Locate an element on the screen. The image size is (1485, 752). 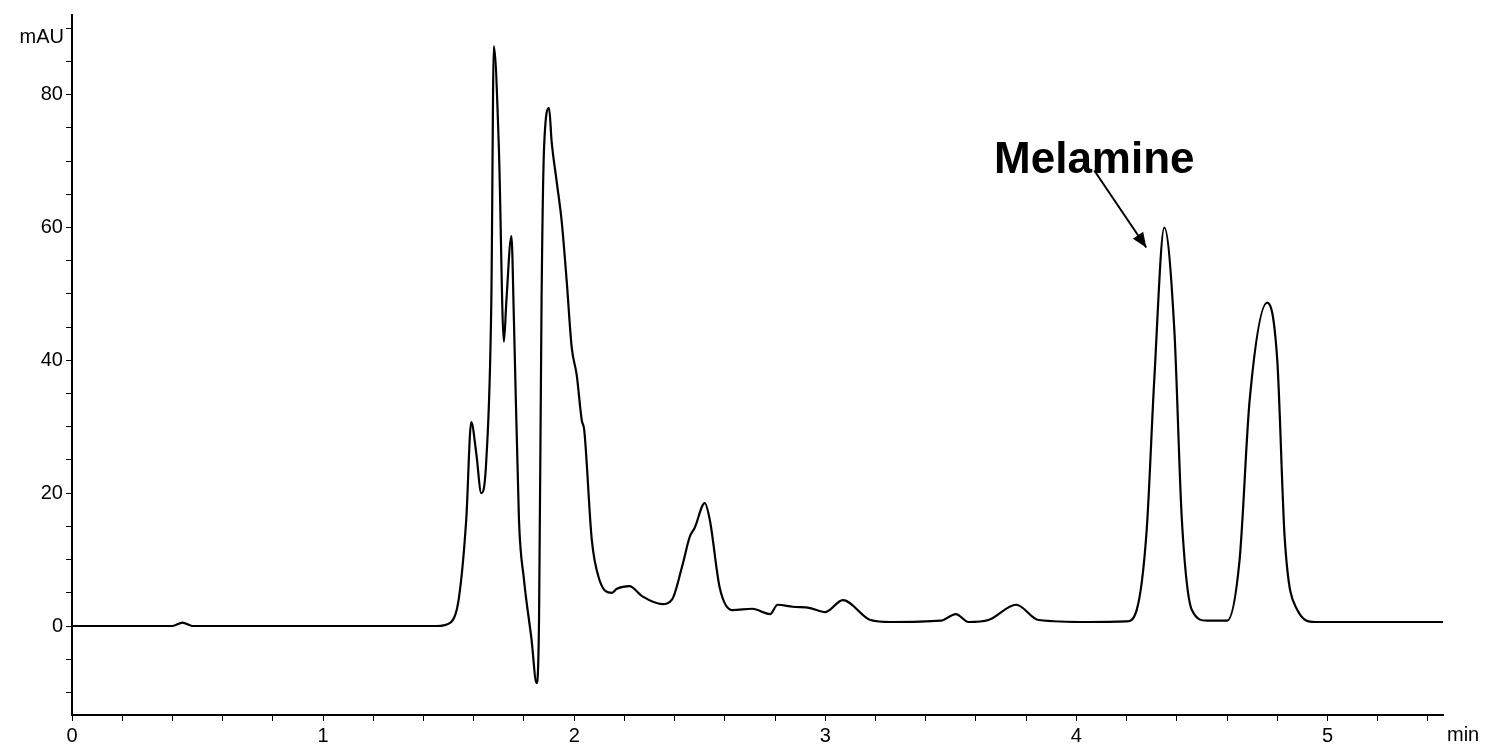
x-tick-label: 3 is located at coordinates (825, 734).